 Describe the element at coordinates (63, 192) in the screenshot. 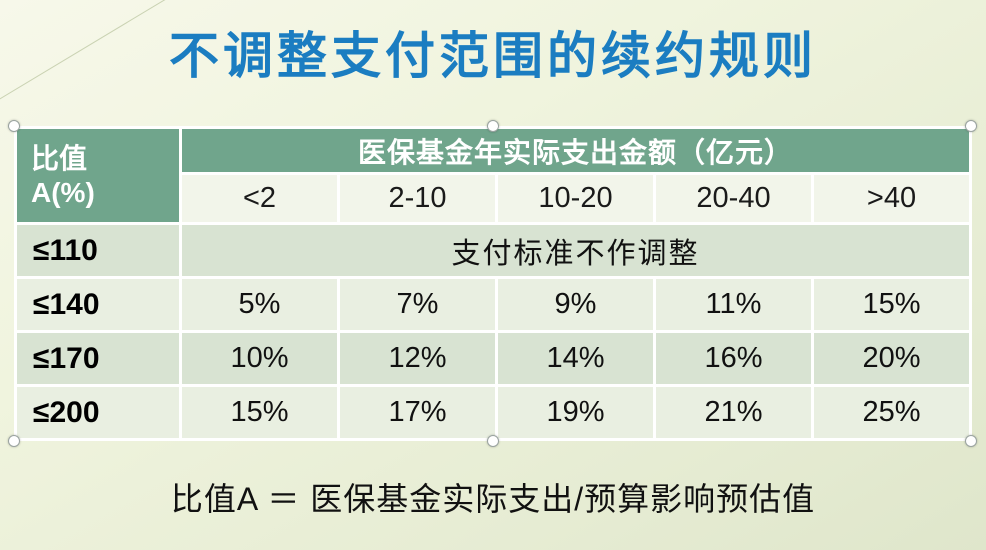

I see `corner-header-line2: A(%)` at that location.